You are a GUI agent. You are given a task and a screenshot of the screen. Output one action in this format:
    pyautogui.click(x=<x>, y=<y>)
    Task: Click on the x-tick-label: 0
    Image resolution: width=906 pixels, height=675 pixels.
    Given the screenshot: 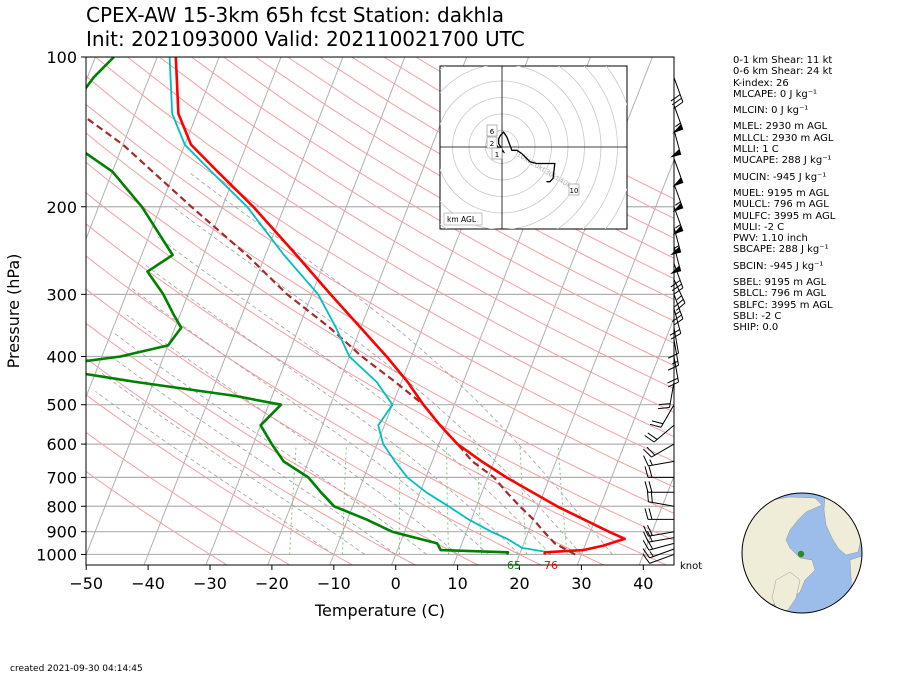 What is the action you would take?
    pyautogui.click(x=396, y=583)
    